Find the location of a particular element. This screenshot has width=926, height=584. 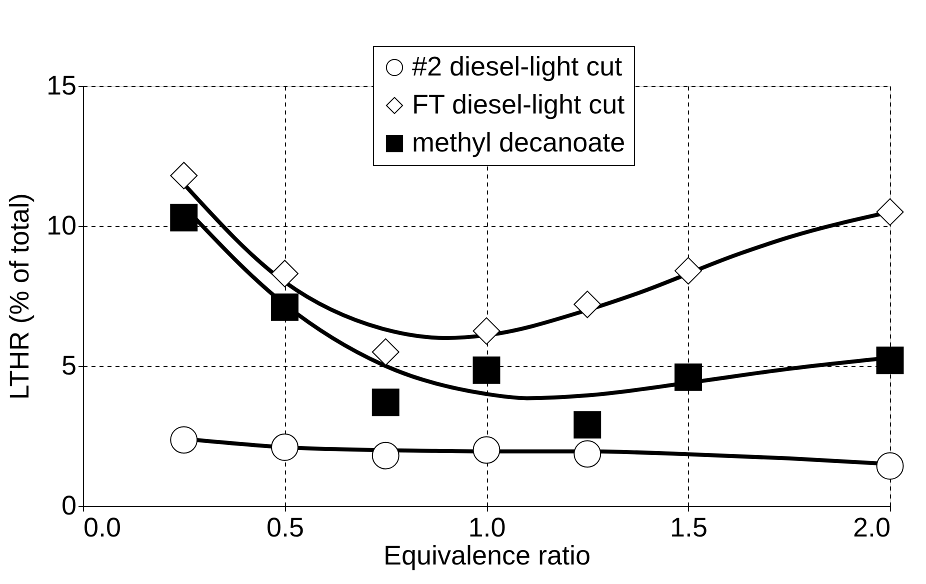

y-tick-label: 15 is located at coordinates (61, 85).